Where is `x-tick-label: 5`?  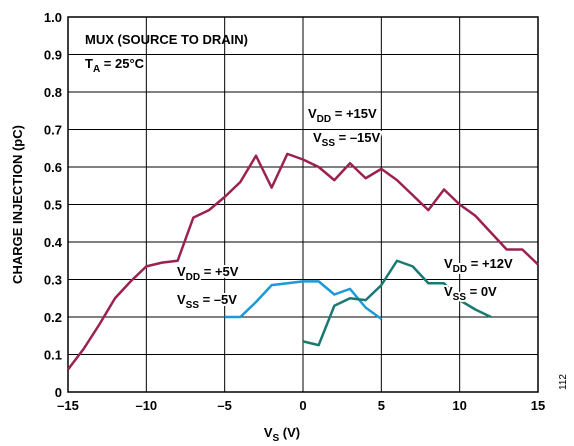 x-tick-label: 5 is located at coordinates (381, 405).